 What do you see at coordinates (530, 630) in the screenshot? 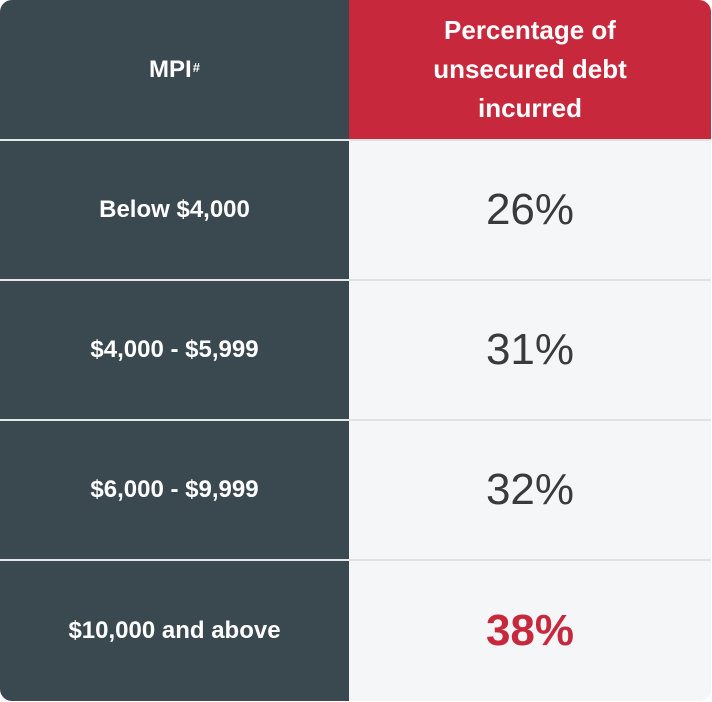
I see `table-row-percentage: 38%` at bounding box center [530, 630].